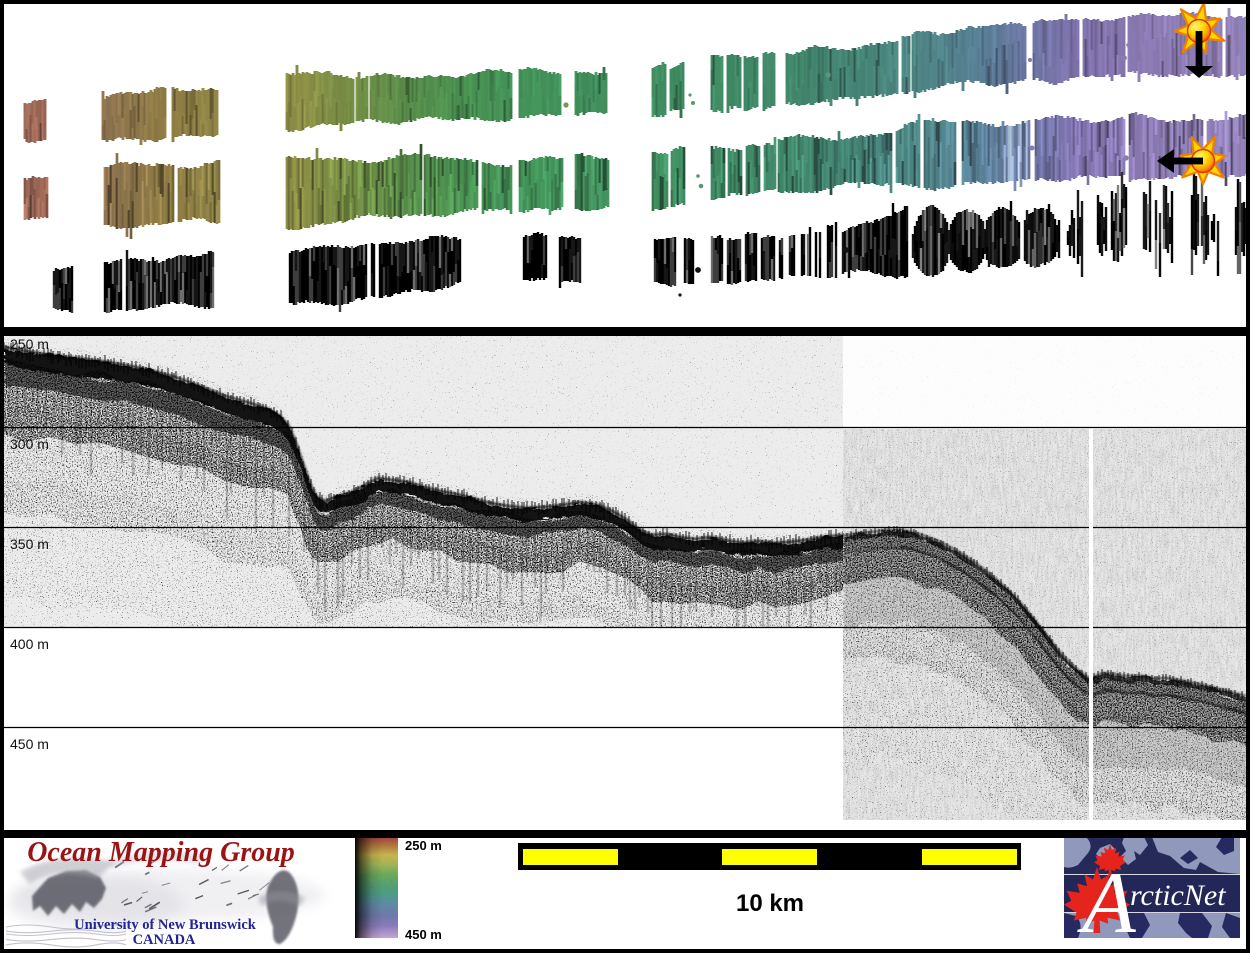 Image resolution: width=1250 pixels, height=953 pixels. Describe the element at coordinates (29, 644) in the screenshot. I see `svg-text: 400 m` at that location.